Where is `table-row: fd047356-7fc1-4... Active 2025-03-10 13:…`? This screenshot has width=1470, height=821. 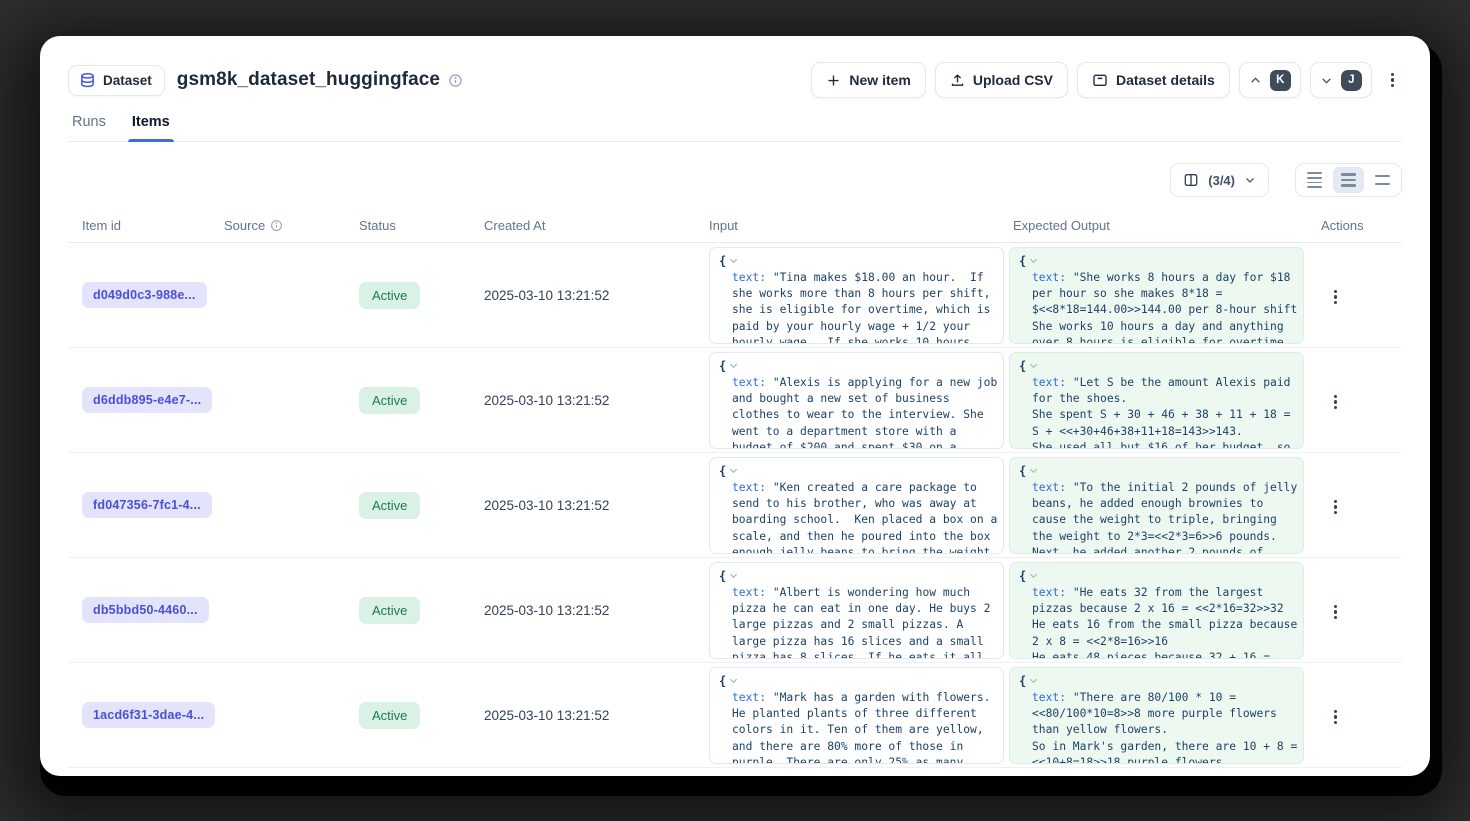 table-row: fd047356-7fc1-4... Active 2025-03-10 13:… is located at coordinates (735, 505).